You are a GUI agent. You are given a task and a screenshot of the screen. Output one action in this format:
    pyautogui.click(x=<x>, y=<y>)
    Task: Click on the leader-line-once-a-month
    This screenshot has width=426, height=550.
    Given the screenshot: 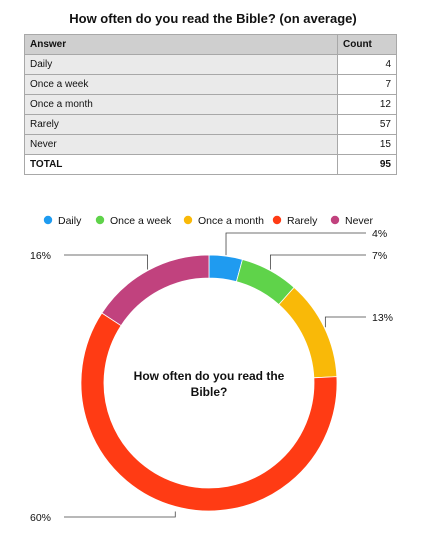 What is the action you would take?
    pyautogui.click(x=345, y=322)
    